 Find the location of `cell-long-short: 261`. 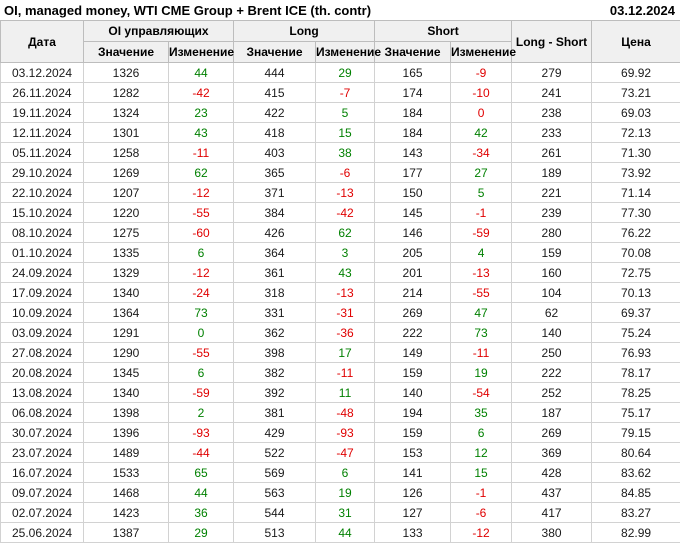

cell-long-short: 261 is located at coordinates (552, 152).